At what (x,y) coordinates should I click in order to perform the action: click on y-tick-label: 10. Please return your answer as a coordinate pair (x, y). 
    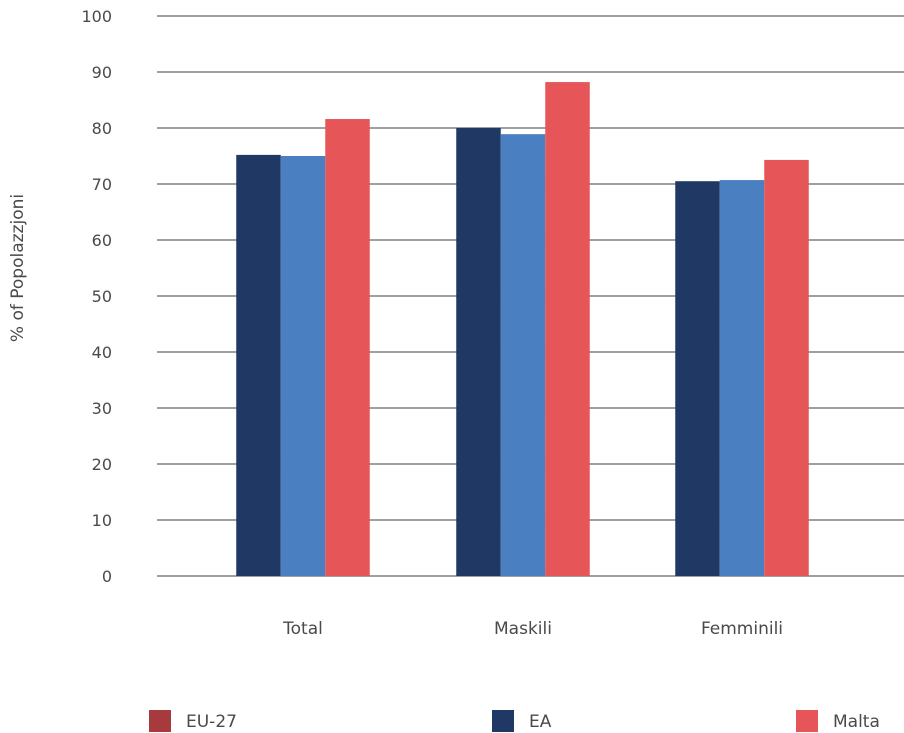
    Looking at the image, I should click on (102, 520).